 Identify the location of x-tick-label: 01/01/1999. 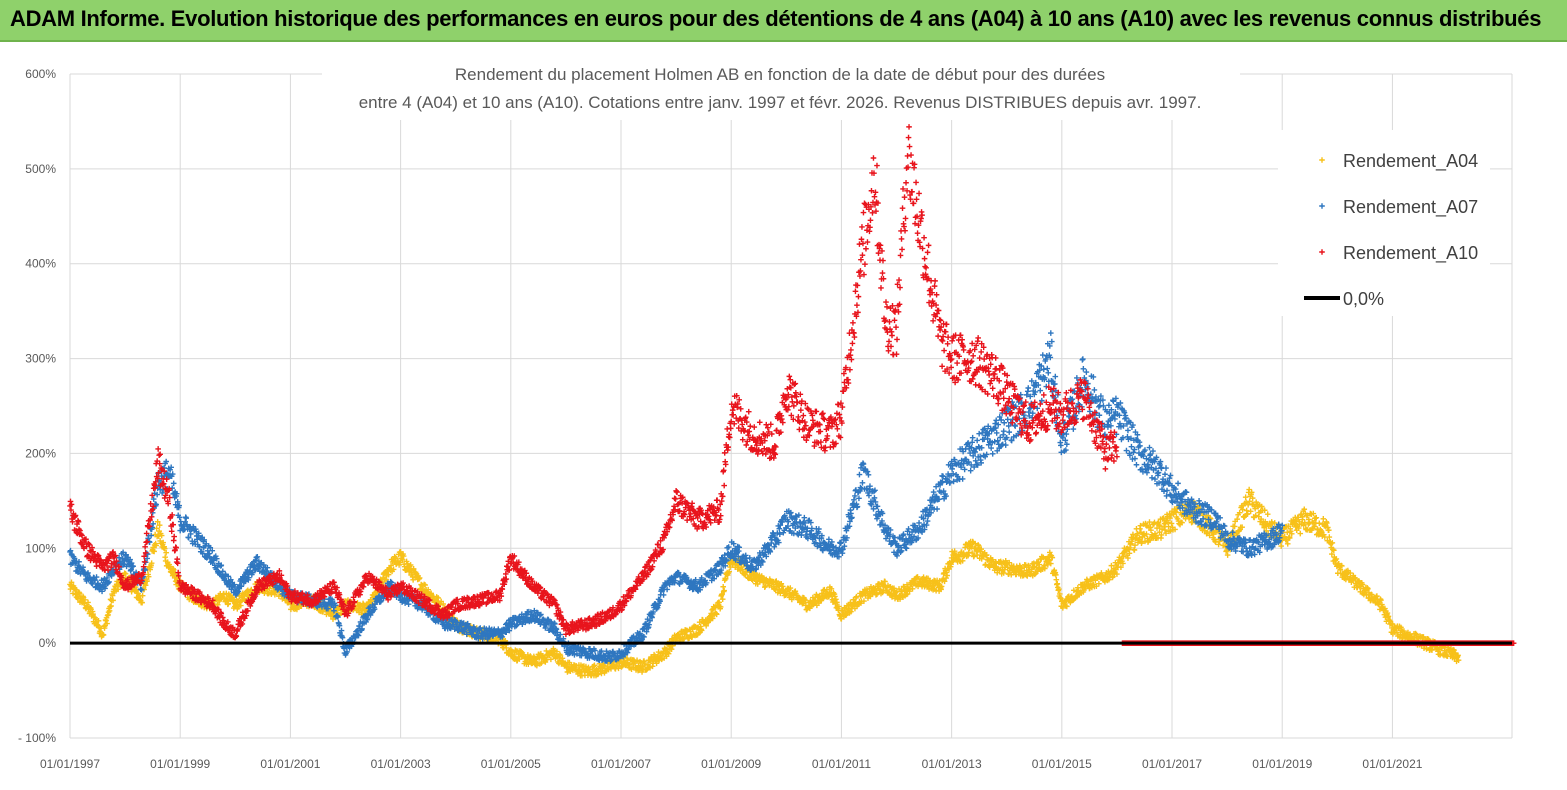
(180, 764).